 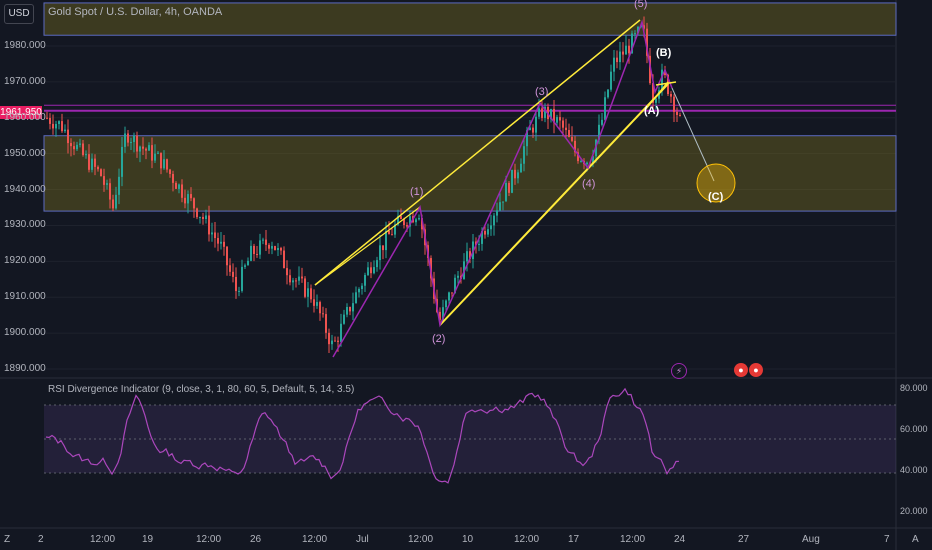 I want to click on us-flag-event-icon-2: ●, so click(x=756, y=370).